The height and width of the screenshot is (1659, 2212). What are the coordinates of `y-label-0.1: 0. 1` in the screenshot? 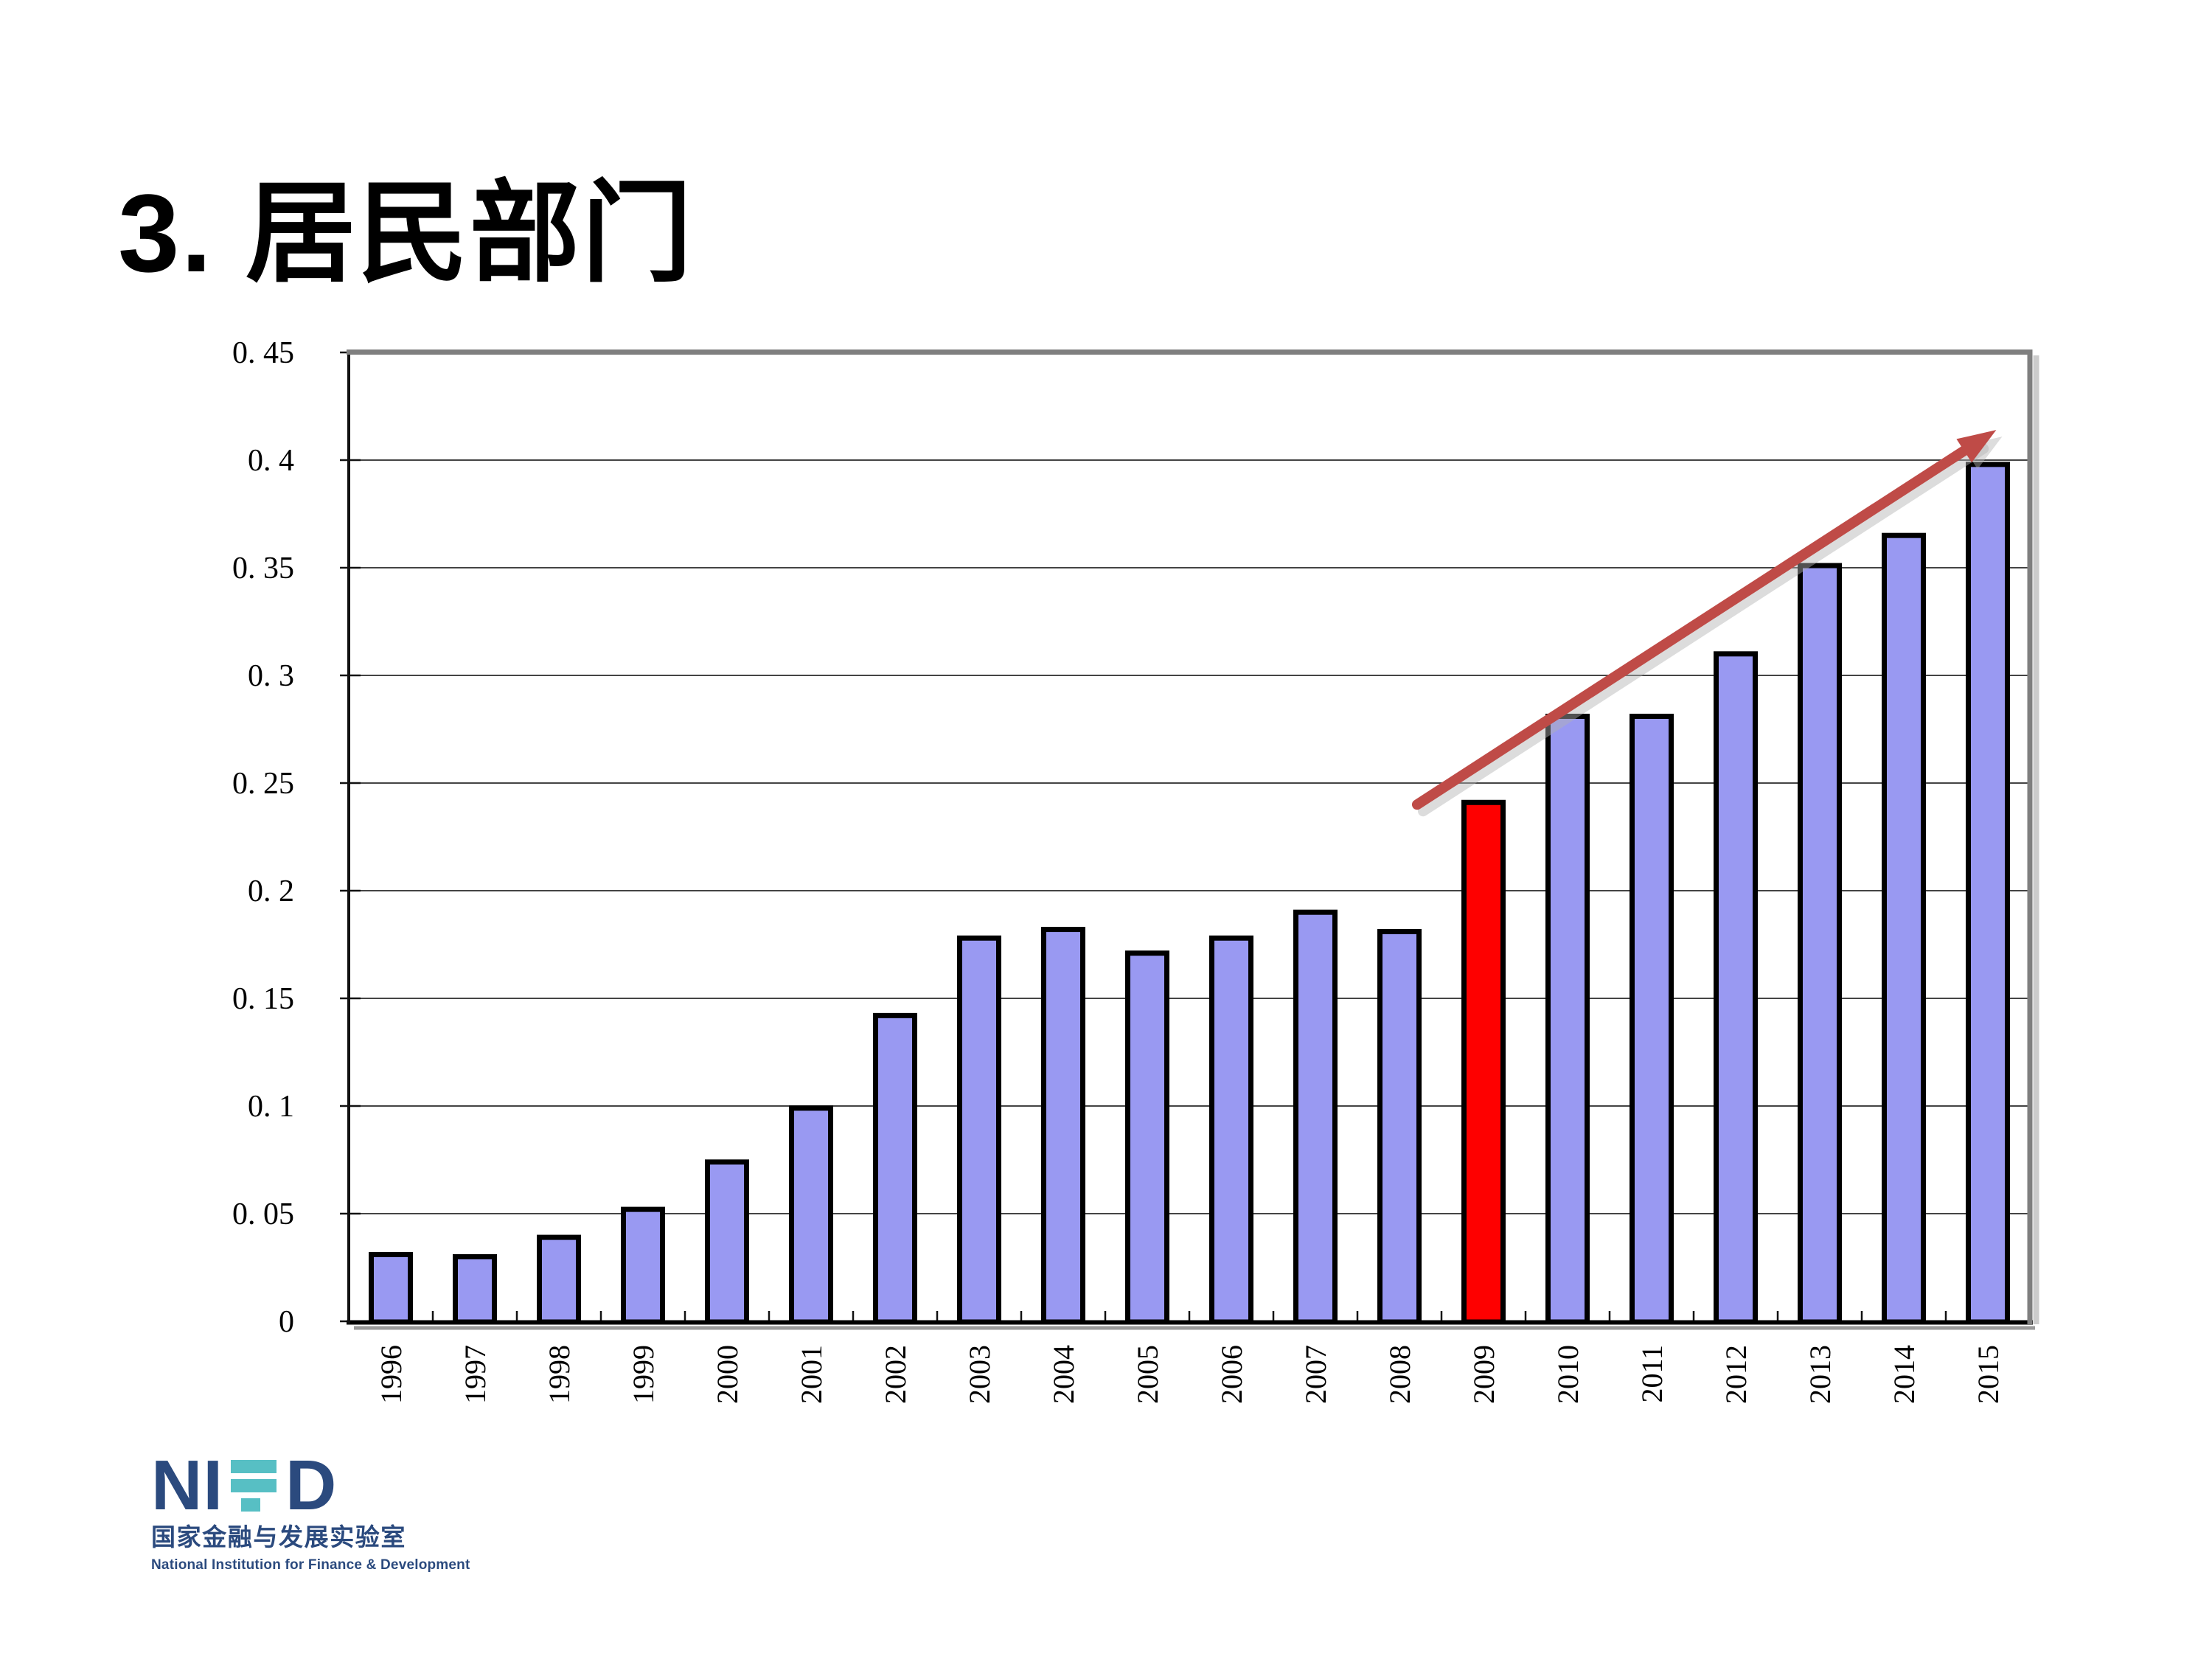 It's located at (271, 1107).